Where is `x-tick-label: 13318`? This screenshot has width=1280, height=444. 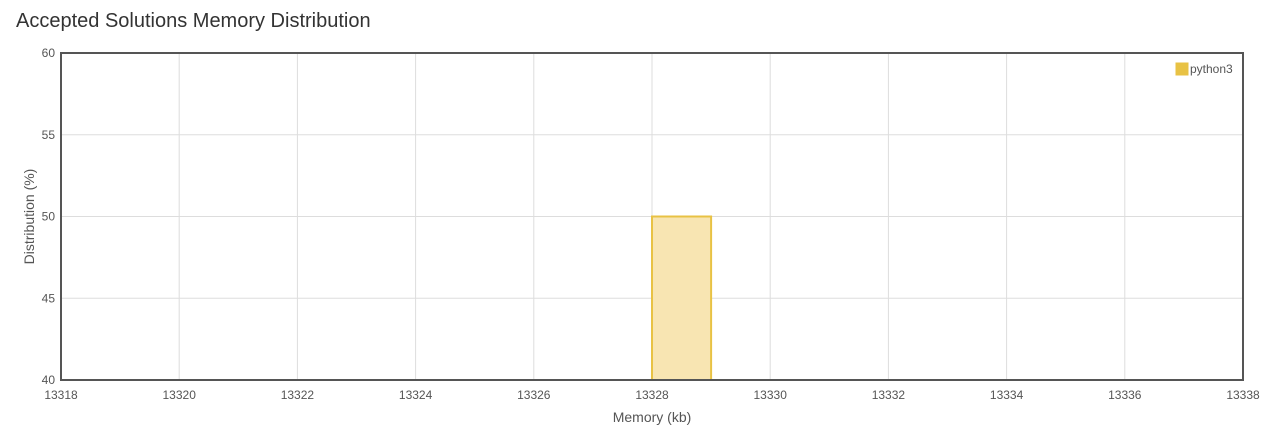
x-tick-label: 13318 is located at coordinates (61, 395).